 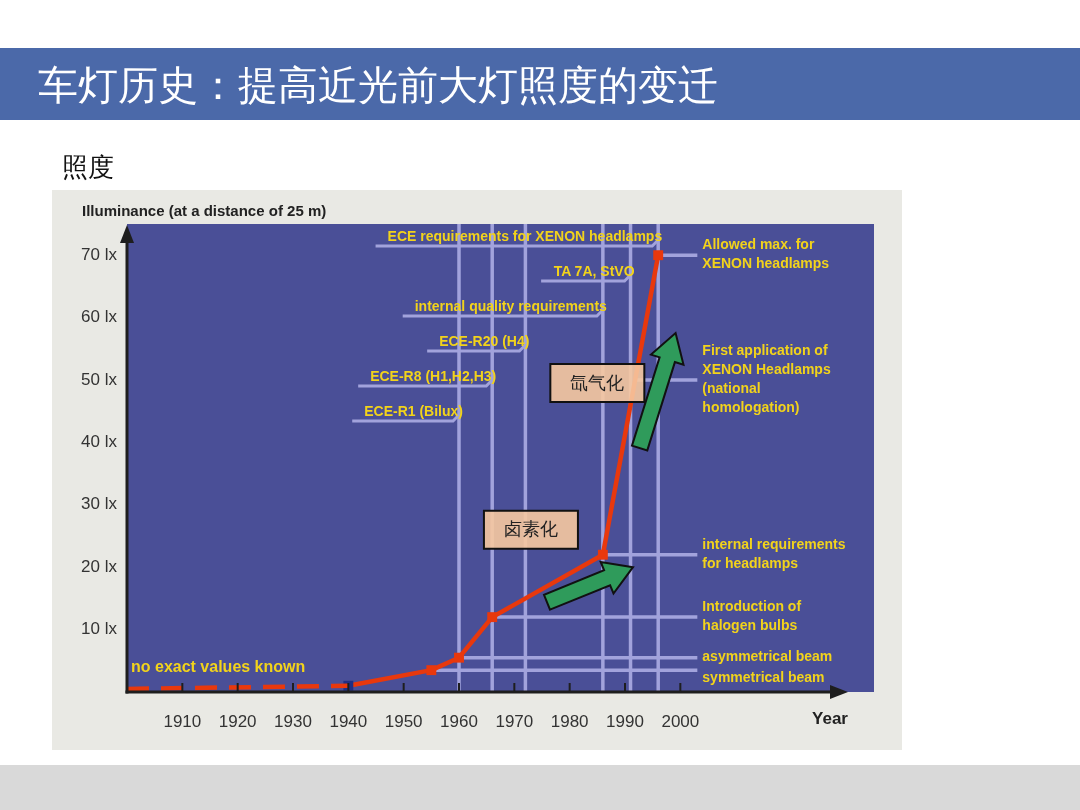 What do you see at coordinates (99, 317) in the screenshot?
I see `y-tick-label: 60 lx` at bounding box center [99, 317].